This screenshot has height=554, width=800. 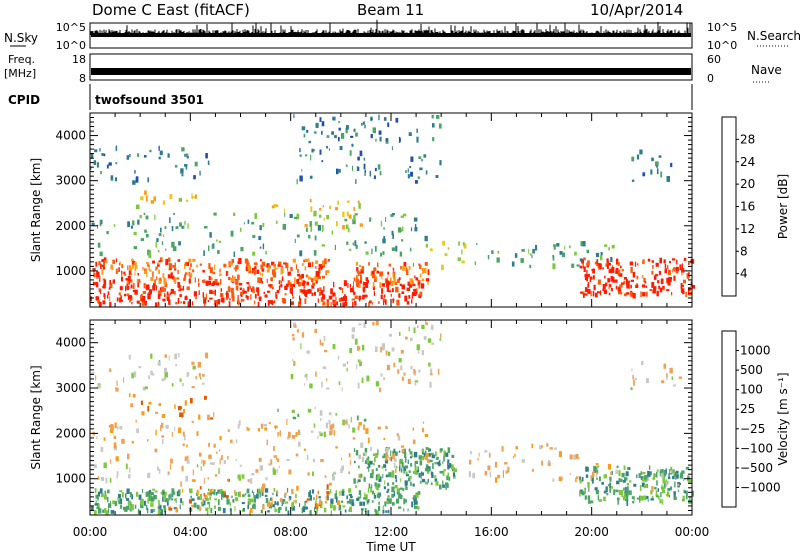 I want to click on x-axis-title: Time UT, so click(x=390, y=547).